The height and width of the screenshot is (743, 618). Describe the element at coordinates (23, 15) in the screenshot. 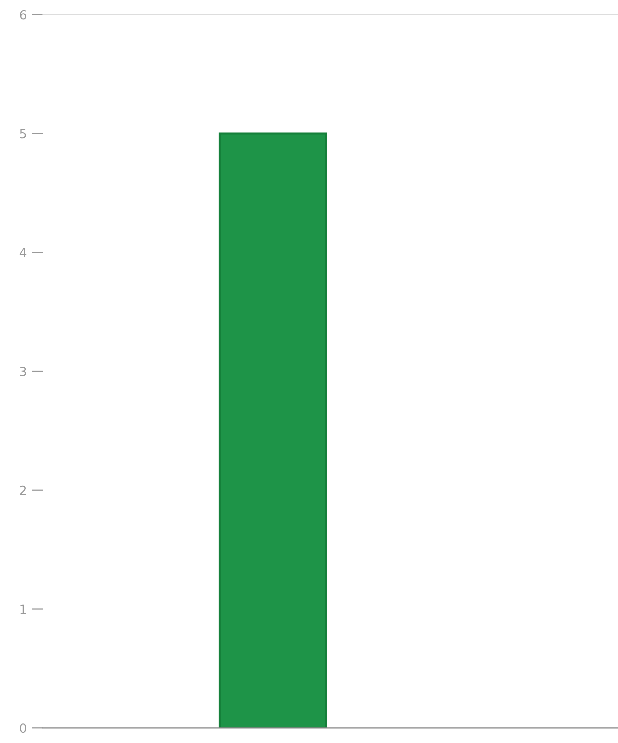

I see `y-tick-label: 6` at that location.